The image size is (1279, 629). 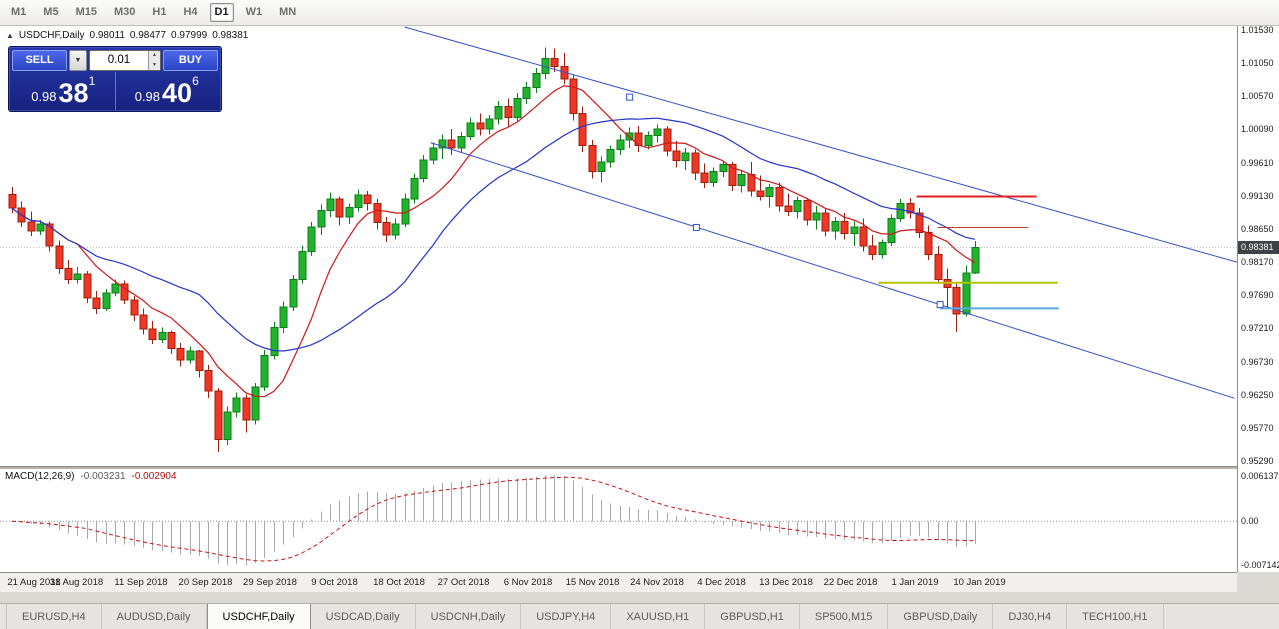 What do you see at coordinates (941, 616) in the screenshot?
I see `chart-tab-gbpusd-daily: GBPUSD,Daily` at bounding box center [941, 616].